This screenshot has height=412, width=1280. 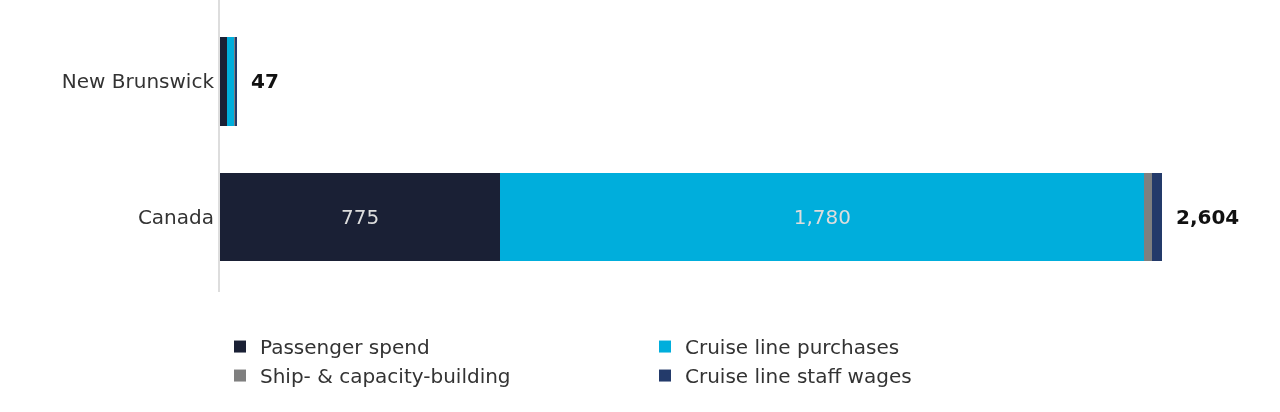 I want to click on y-tick-label: New Brunswick, so click(x=138, y=81).